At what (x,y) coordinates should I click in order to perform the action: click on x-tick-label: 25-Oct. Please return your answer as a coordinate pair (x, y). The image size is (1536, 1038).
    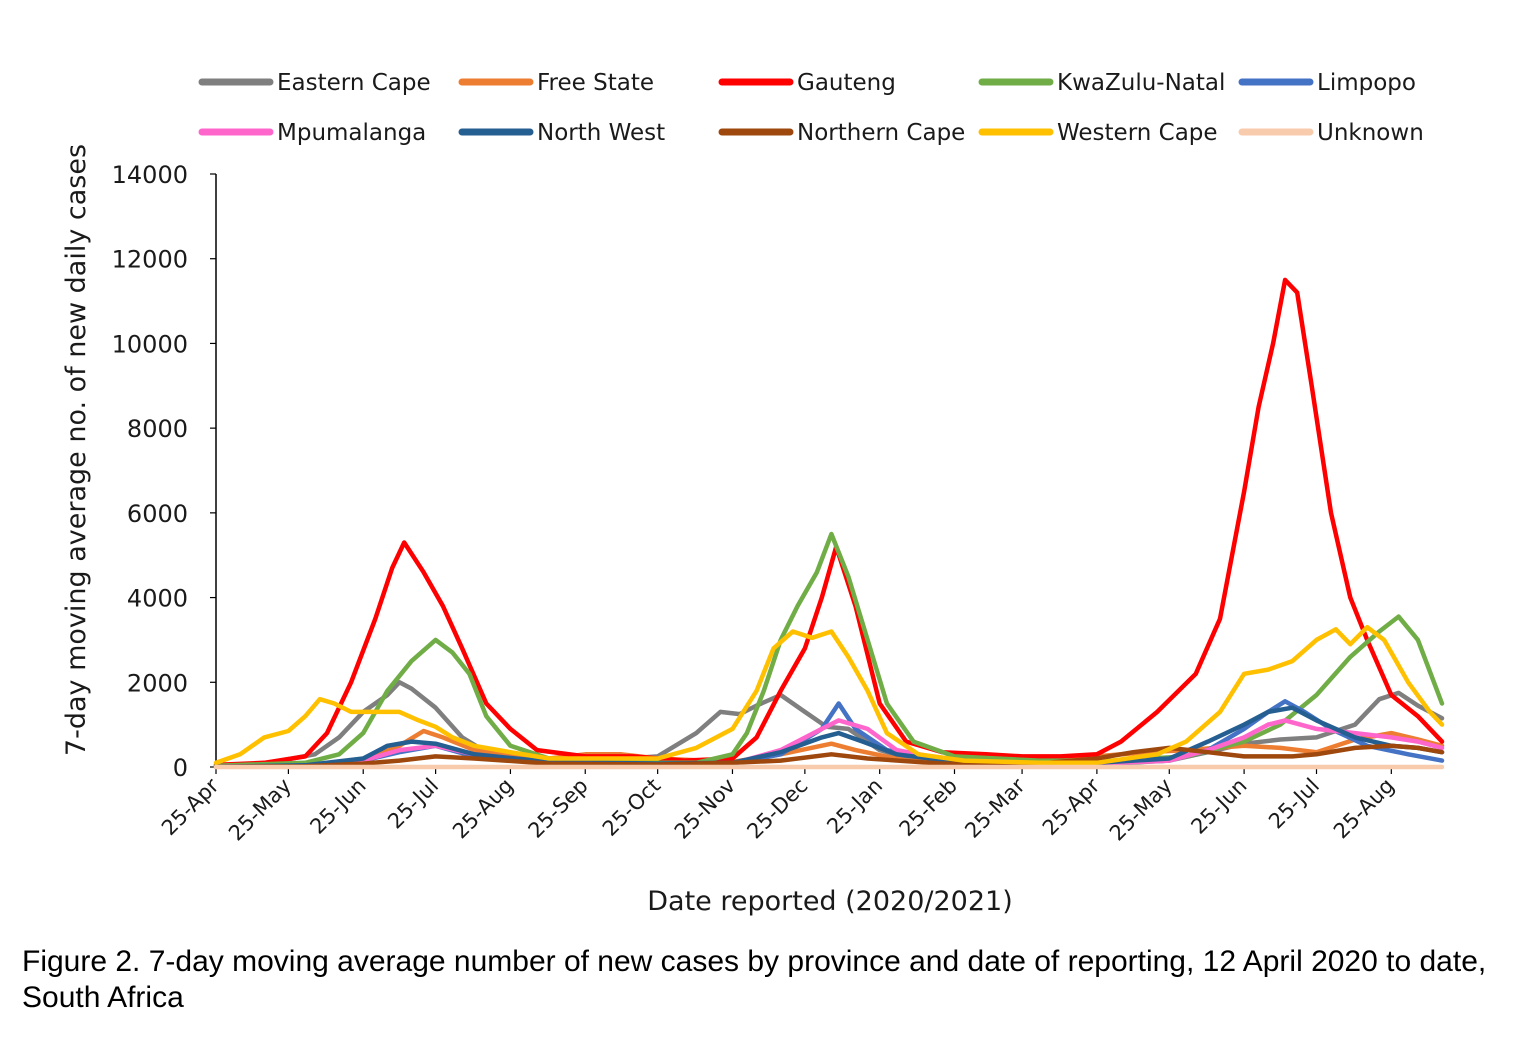
    Looking at the image, I should click on (631, 807).